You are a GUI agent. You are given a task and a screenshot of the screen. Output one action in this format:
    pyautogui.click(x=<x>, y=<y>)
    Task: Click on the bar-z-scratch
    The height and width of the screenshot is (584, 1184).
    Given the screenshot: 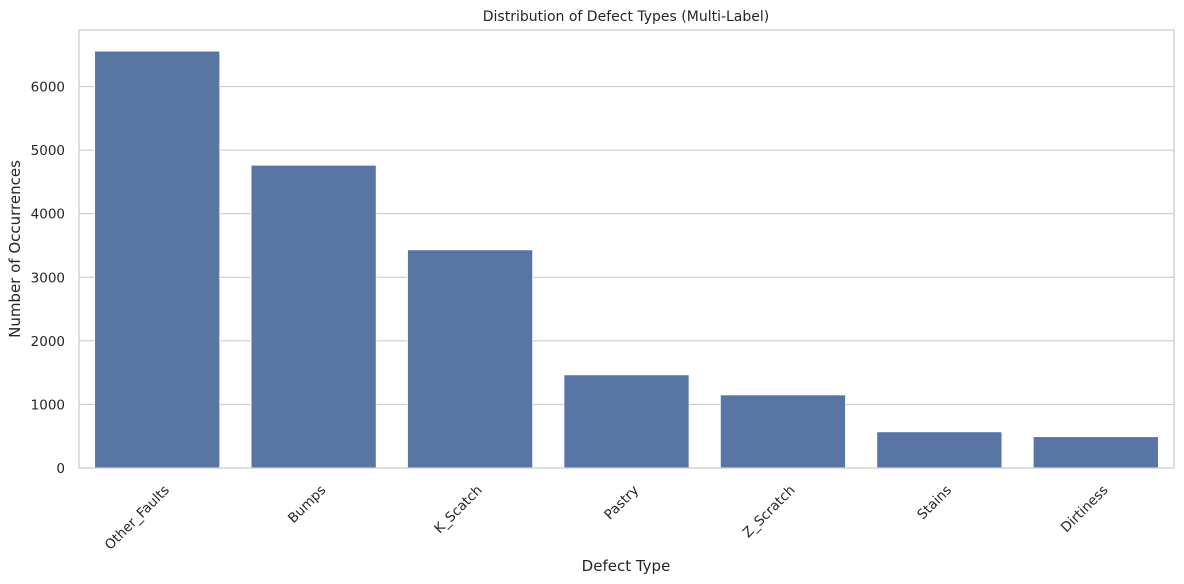 What is the action you would take?
    pyautogui.click(x=782, y=431)
    